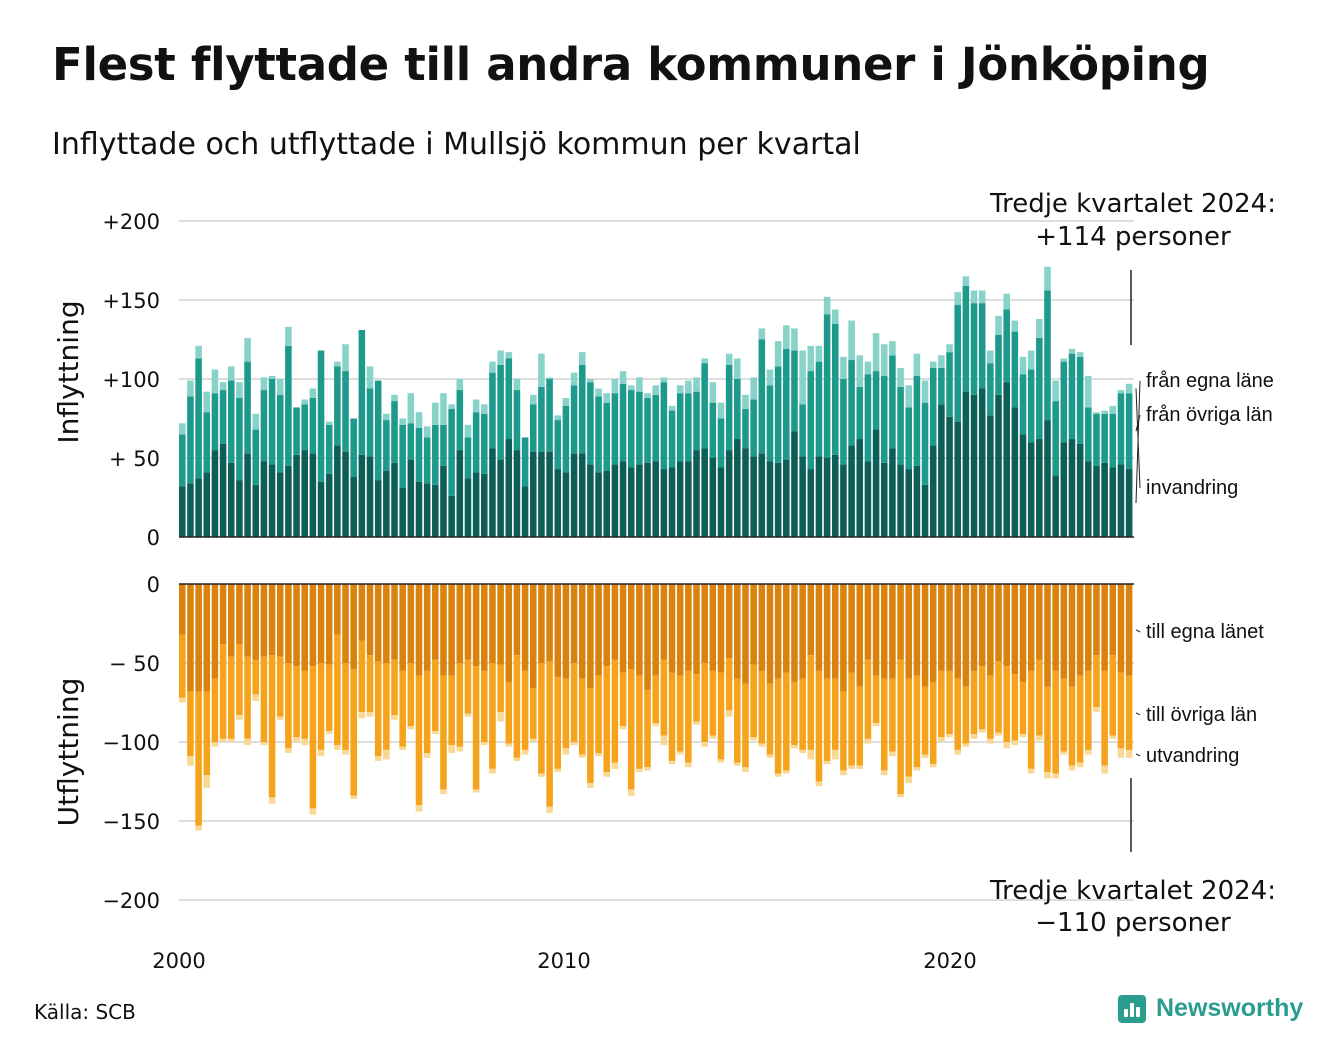 This screenshot has width=1340, height=1060. I want to click on x-tick-label: 2000, so click(178, 961).